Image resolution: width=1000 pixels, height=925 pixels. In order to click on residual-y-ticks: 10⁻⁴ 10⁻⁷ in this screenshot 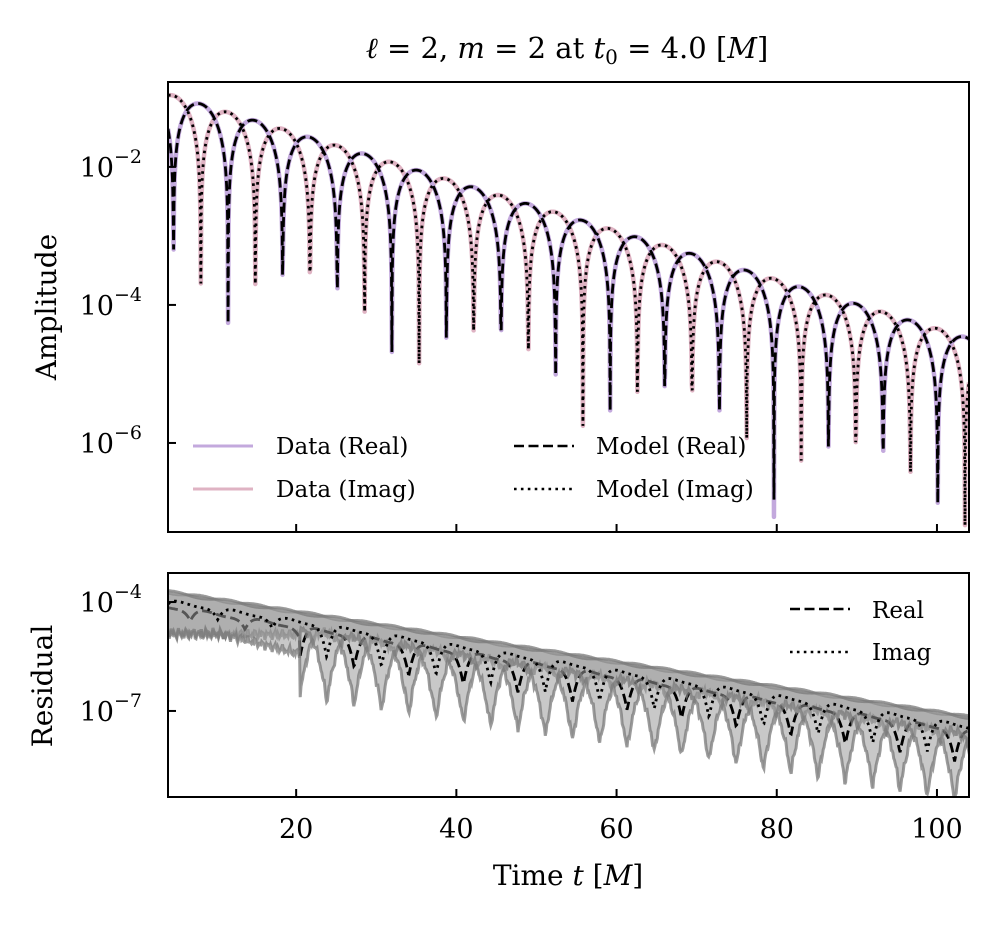, I will do `click(128, 654)`.